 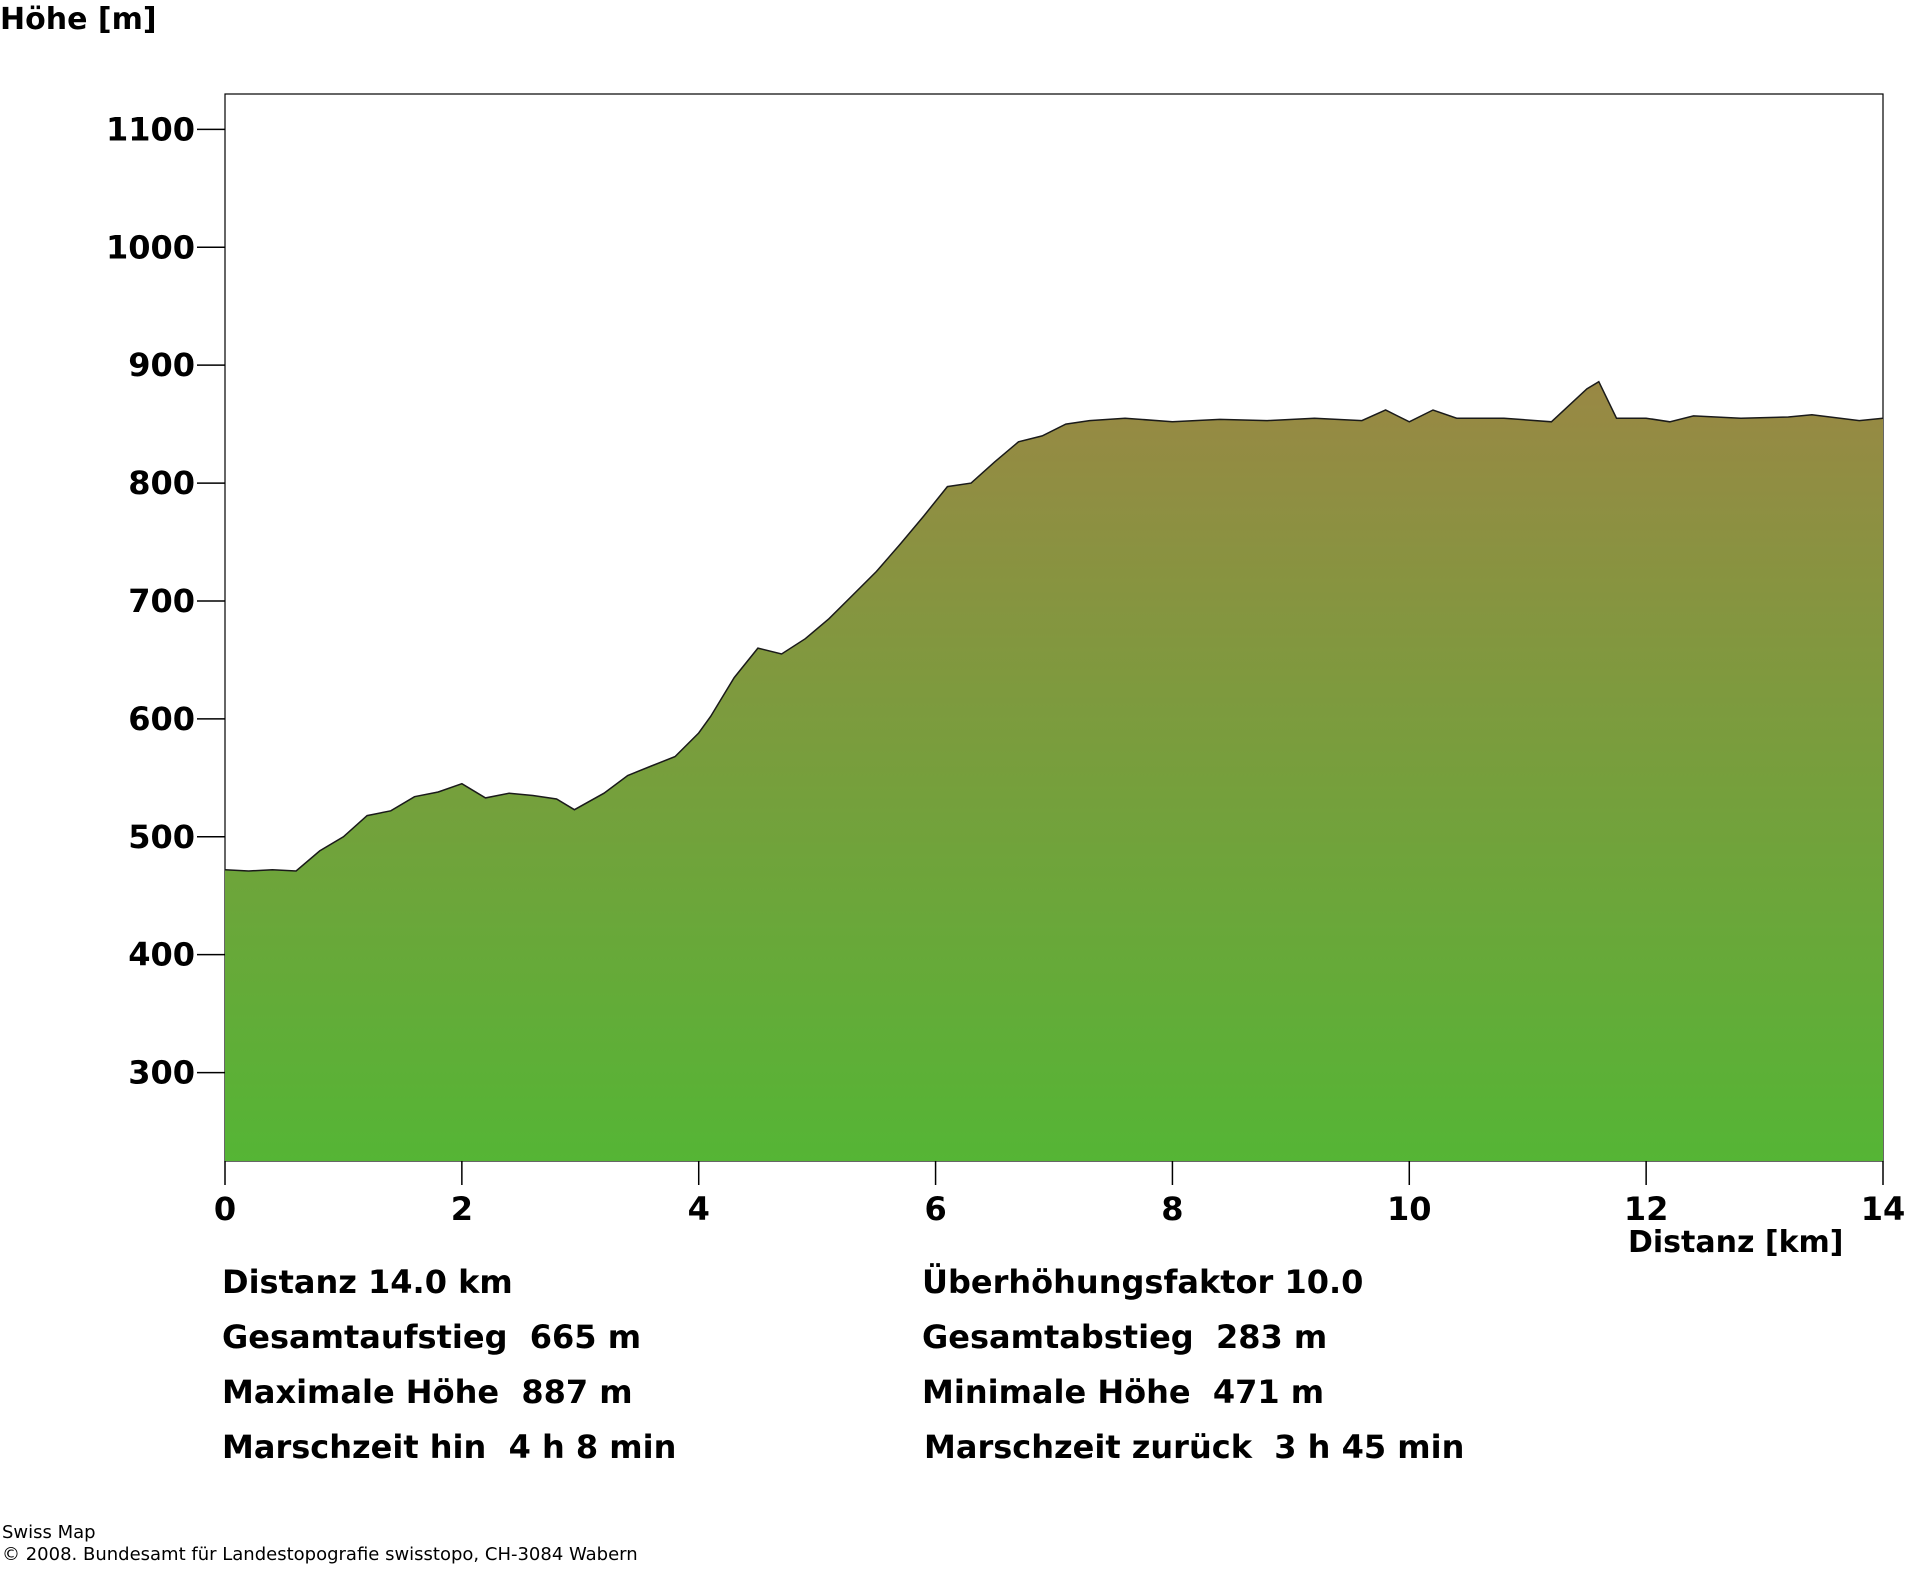 I want to click on x-tick-label: 4, so click(x=699, y=1209).